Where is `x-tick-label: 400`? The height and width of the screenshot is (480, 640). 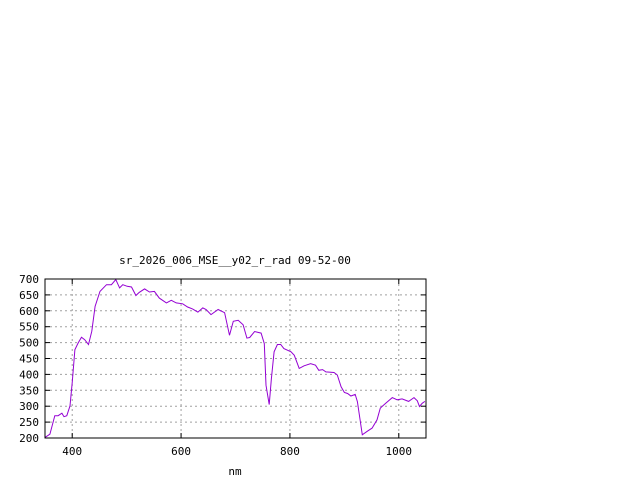 x-tick-label: 400 is located at coordinates (72, 451).